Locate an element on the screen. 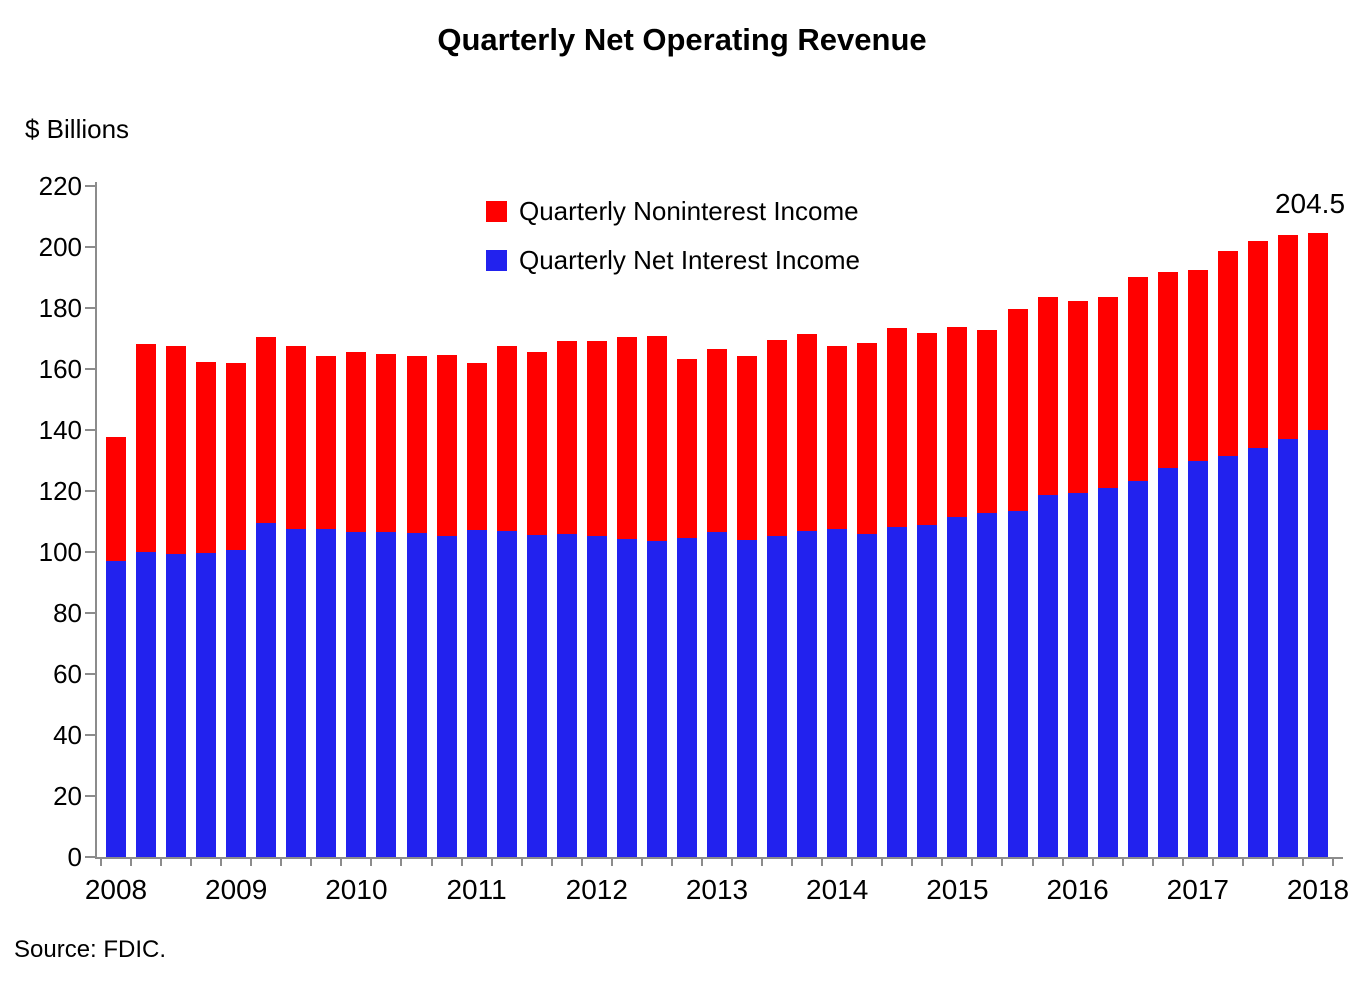  y-tick-label: 160 is located at coordinates (60, 369).